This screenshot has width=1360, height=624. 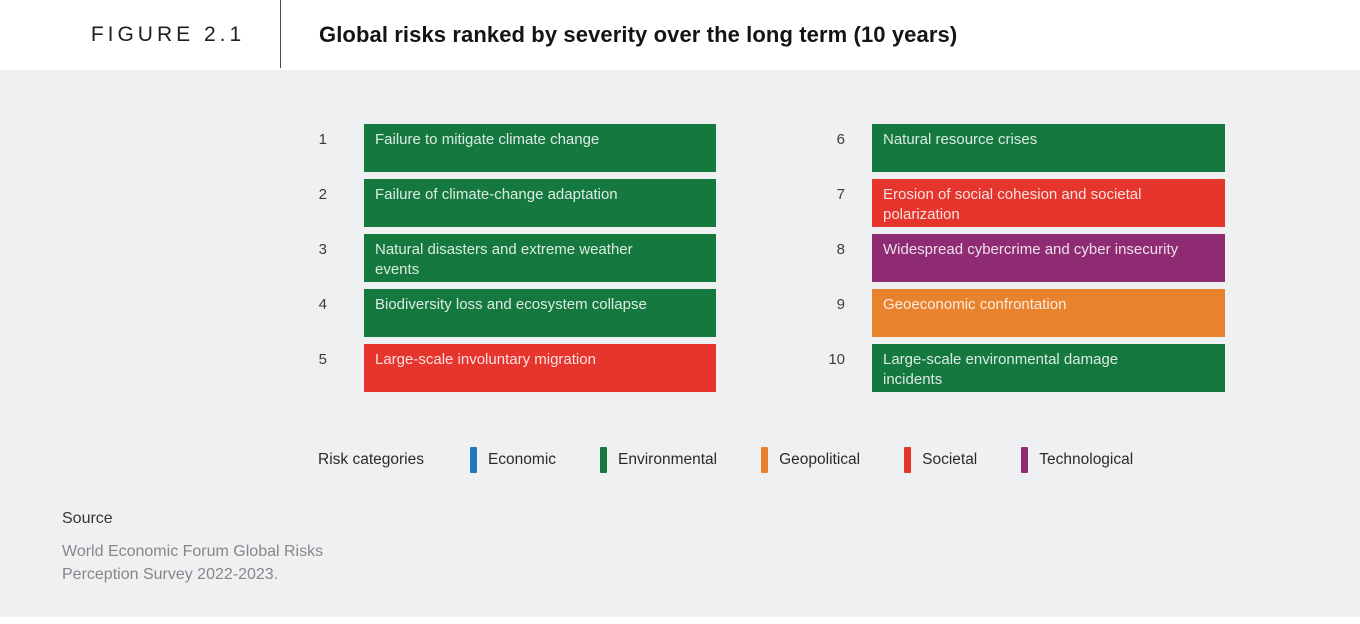 I want to click on header-divider, so click(x=280, y=34).